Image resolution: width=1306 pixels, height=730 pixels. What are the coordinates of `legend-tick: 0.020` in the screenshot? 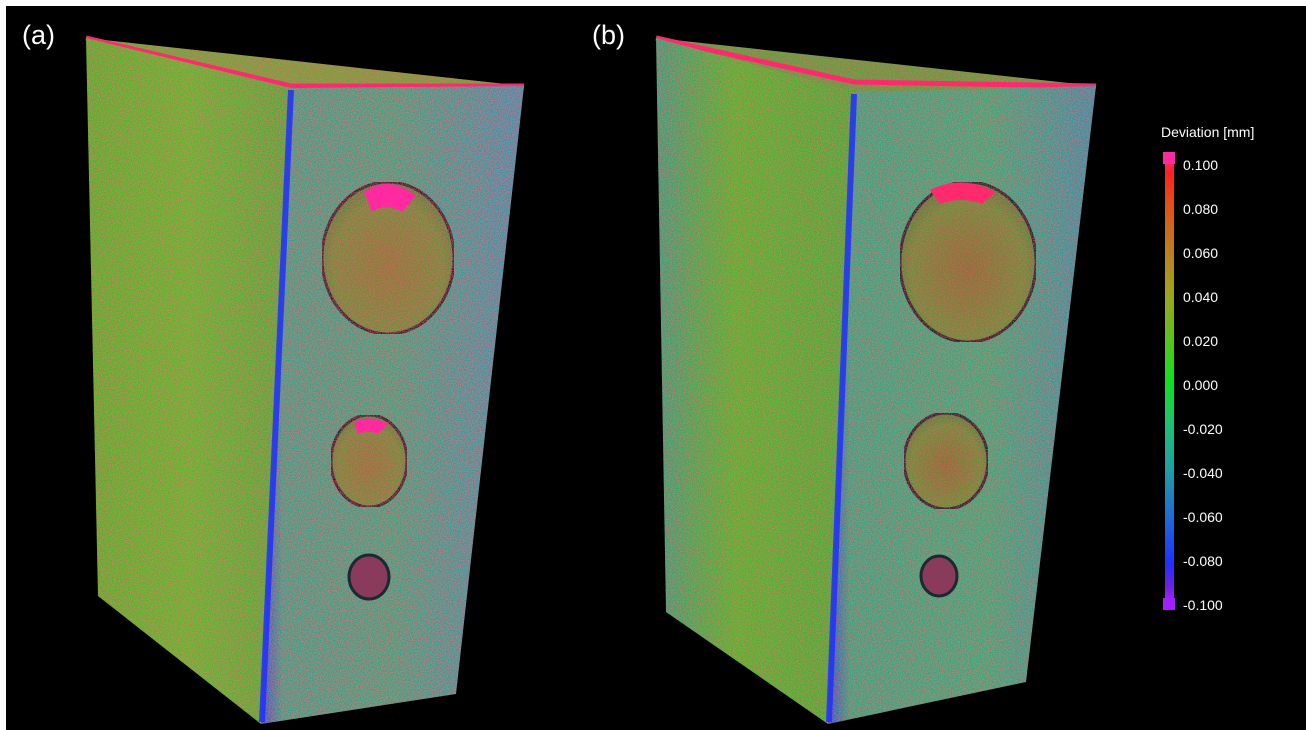 It's located at (1201, 341).